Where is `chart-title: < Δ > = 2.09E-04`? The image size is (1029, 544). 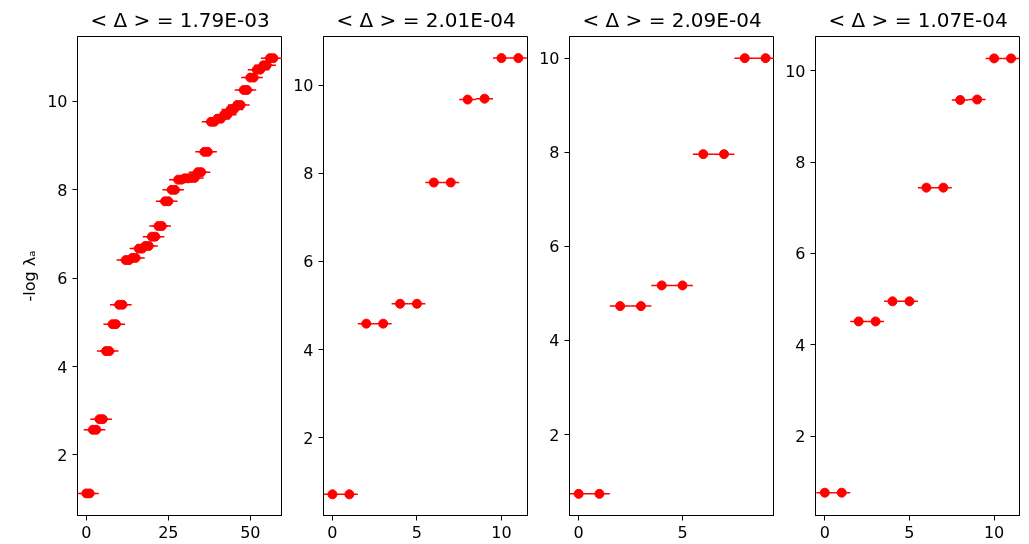 chart-title: < Δ > = 2.09E-04 is located at coordinates (672, 19).